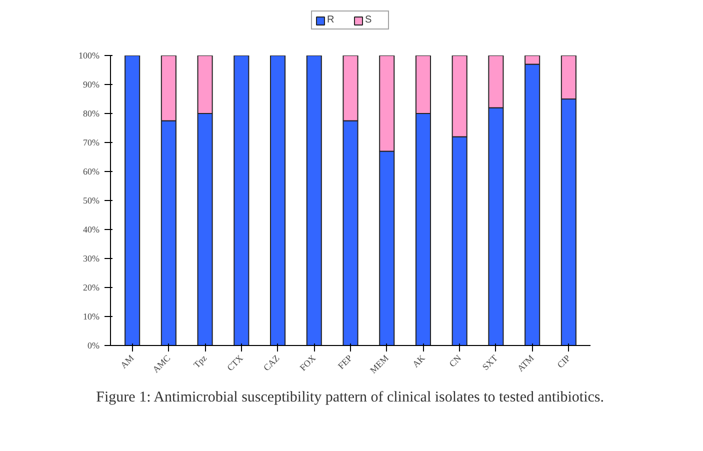  What do you see at coordinates (345, 361) in the screenshot?
I see `x-tick-label: FEP` at bounding box center [345, 361].